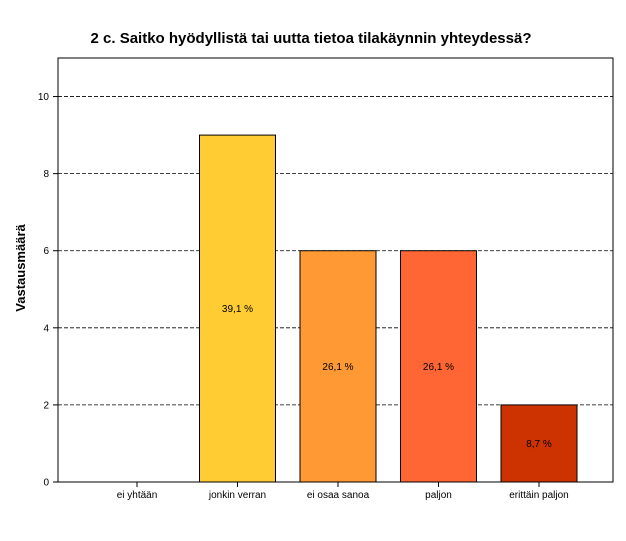 This screenshot has height=541, width=626. Describe the element at coordinates (137, 495) in the screenshot. I see `x-tick-label: ei yhtään` at that location.